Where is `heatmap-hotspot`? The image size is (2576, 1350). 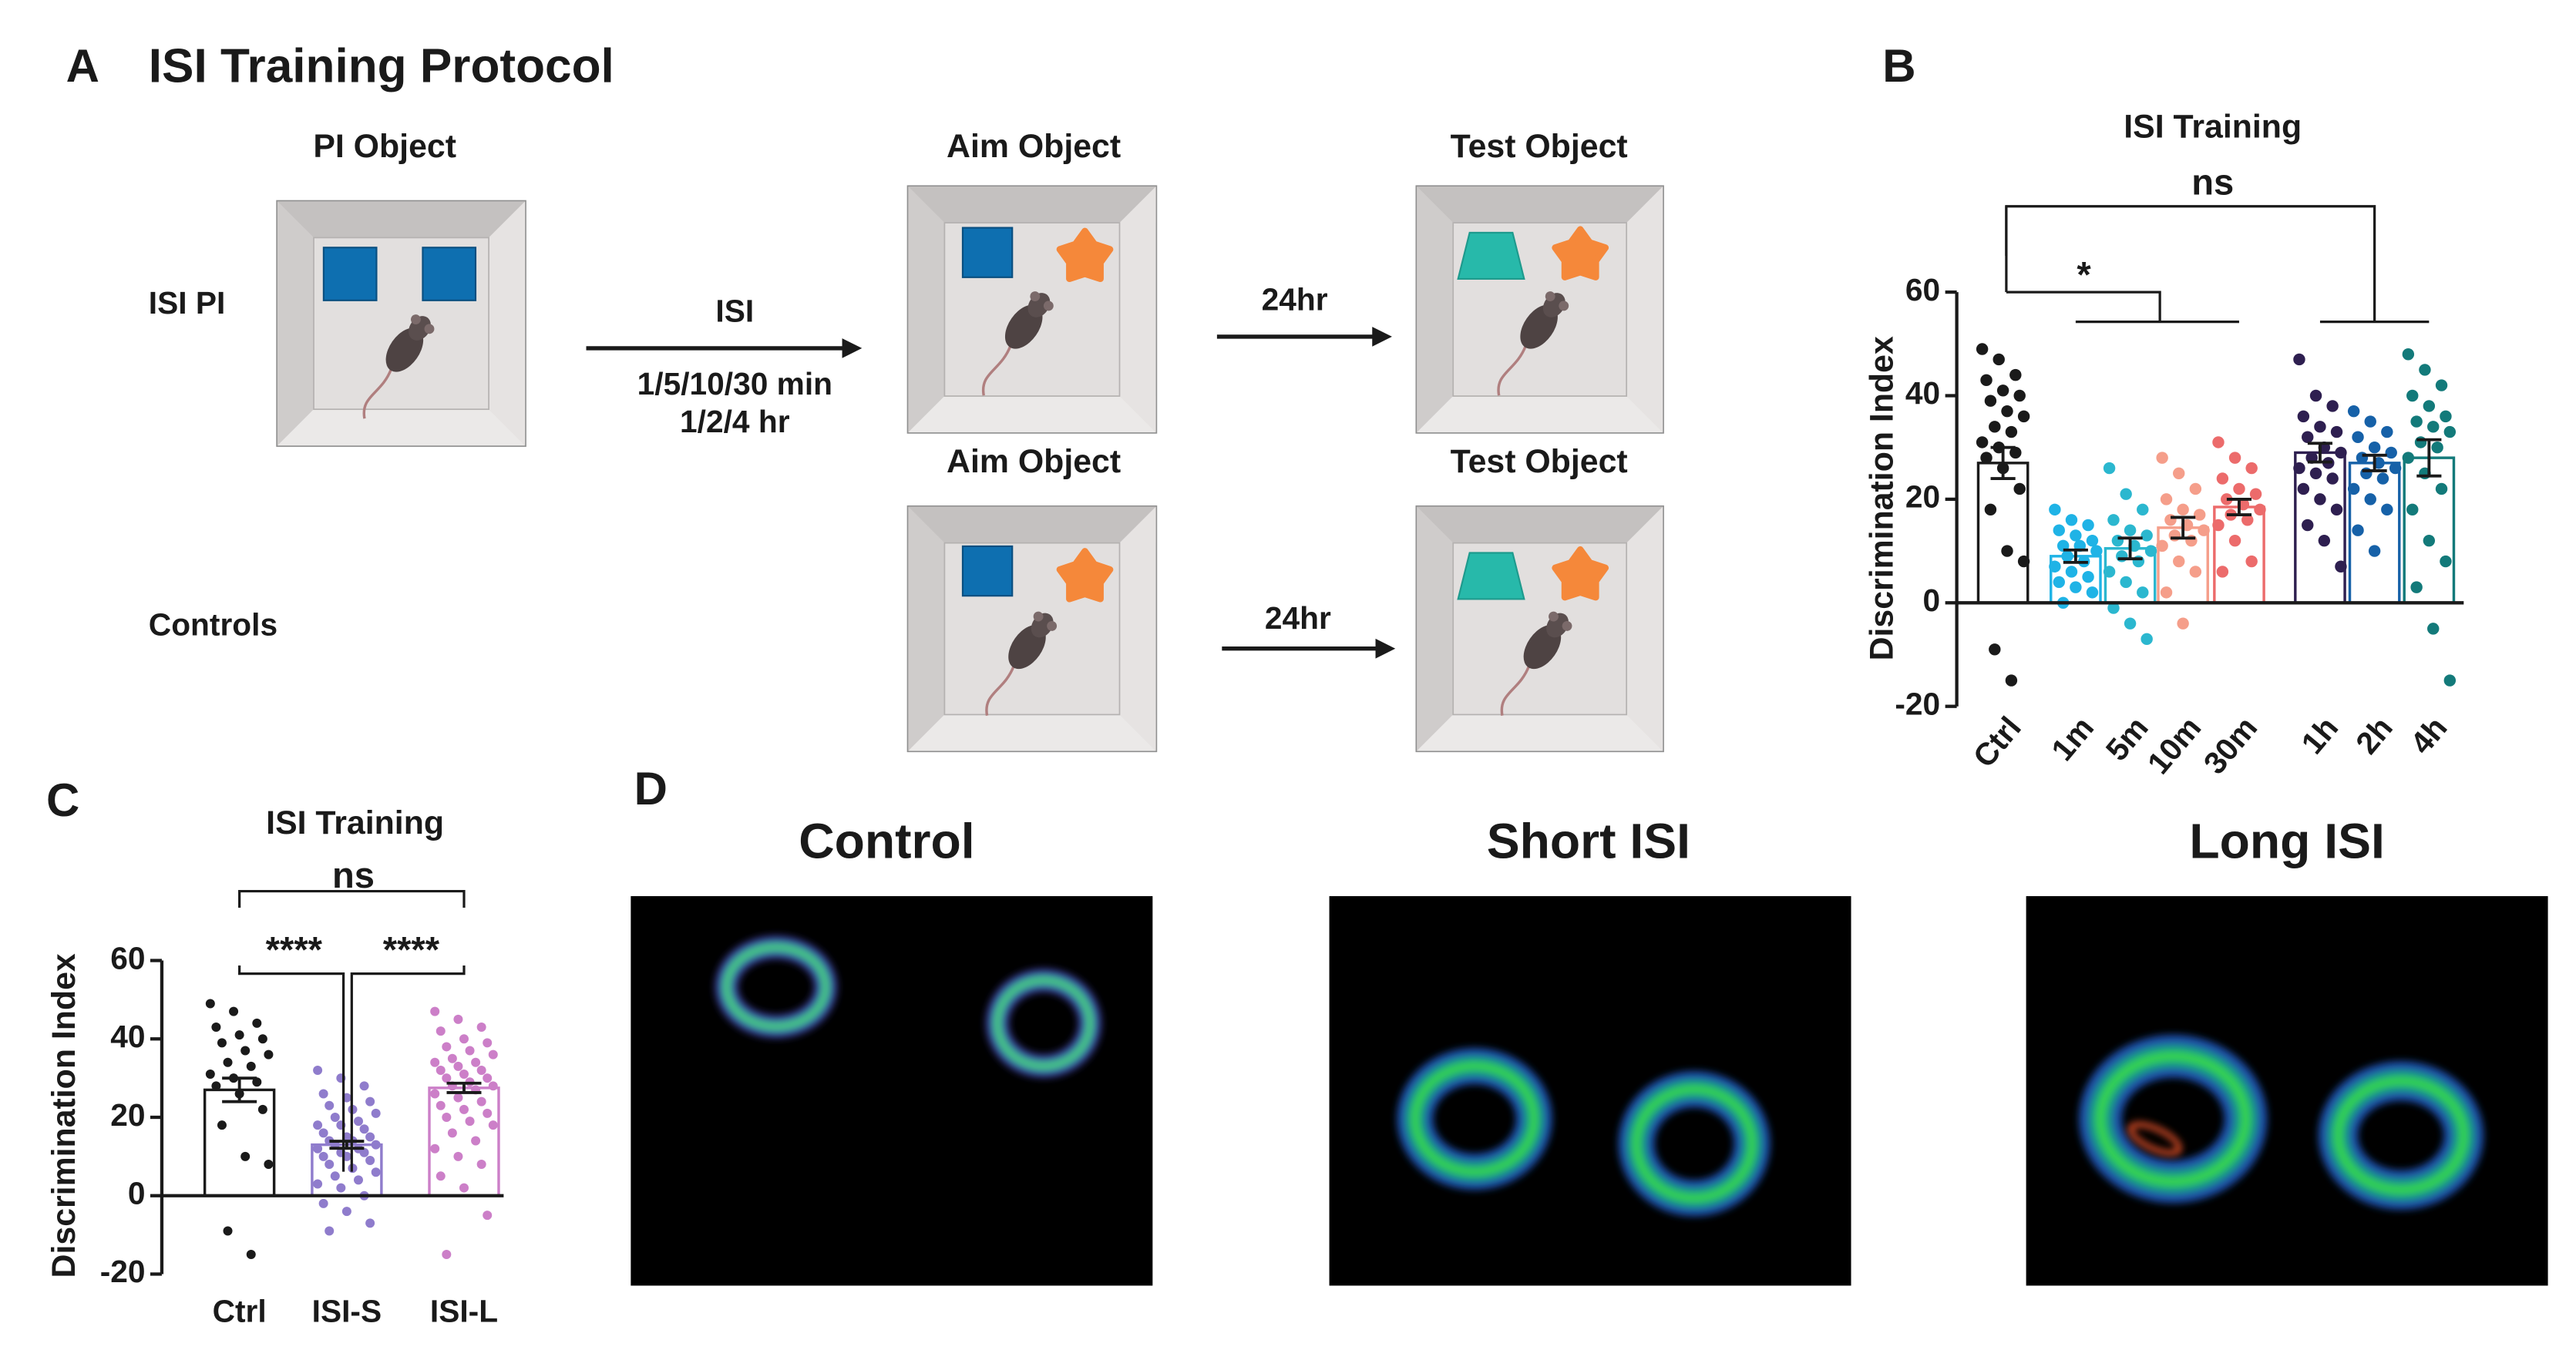 heatmap-hotspot is located at coordinates (2154, 1139).